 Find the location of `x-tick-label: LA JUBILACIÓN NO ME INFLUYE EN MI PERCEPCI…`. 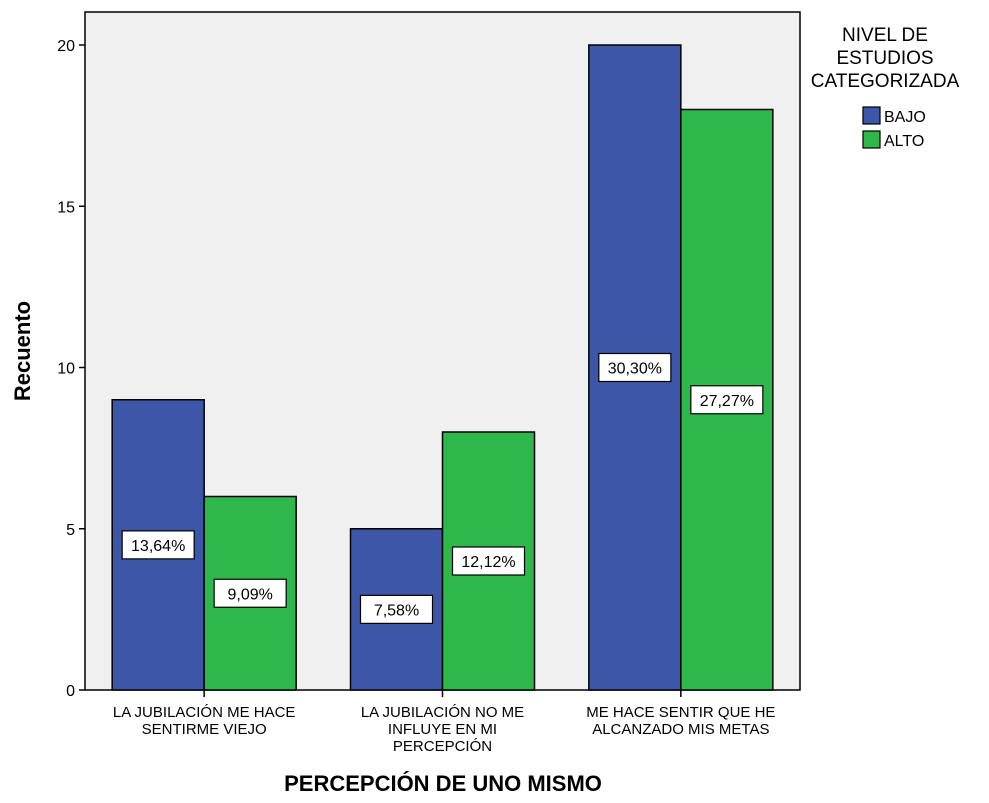

x-tick-label: LA JUBILACIÓN NO ME INFLUYE EN MI PERCEPCI… is located at coordinates (442, 729).